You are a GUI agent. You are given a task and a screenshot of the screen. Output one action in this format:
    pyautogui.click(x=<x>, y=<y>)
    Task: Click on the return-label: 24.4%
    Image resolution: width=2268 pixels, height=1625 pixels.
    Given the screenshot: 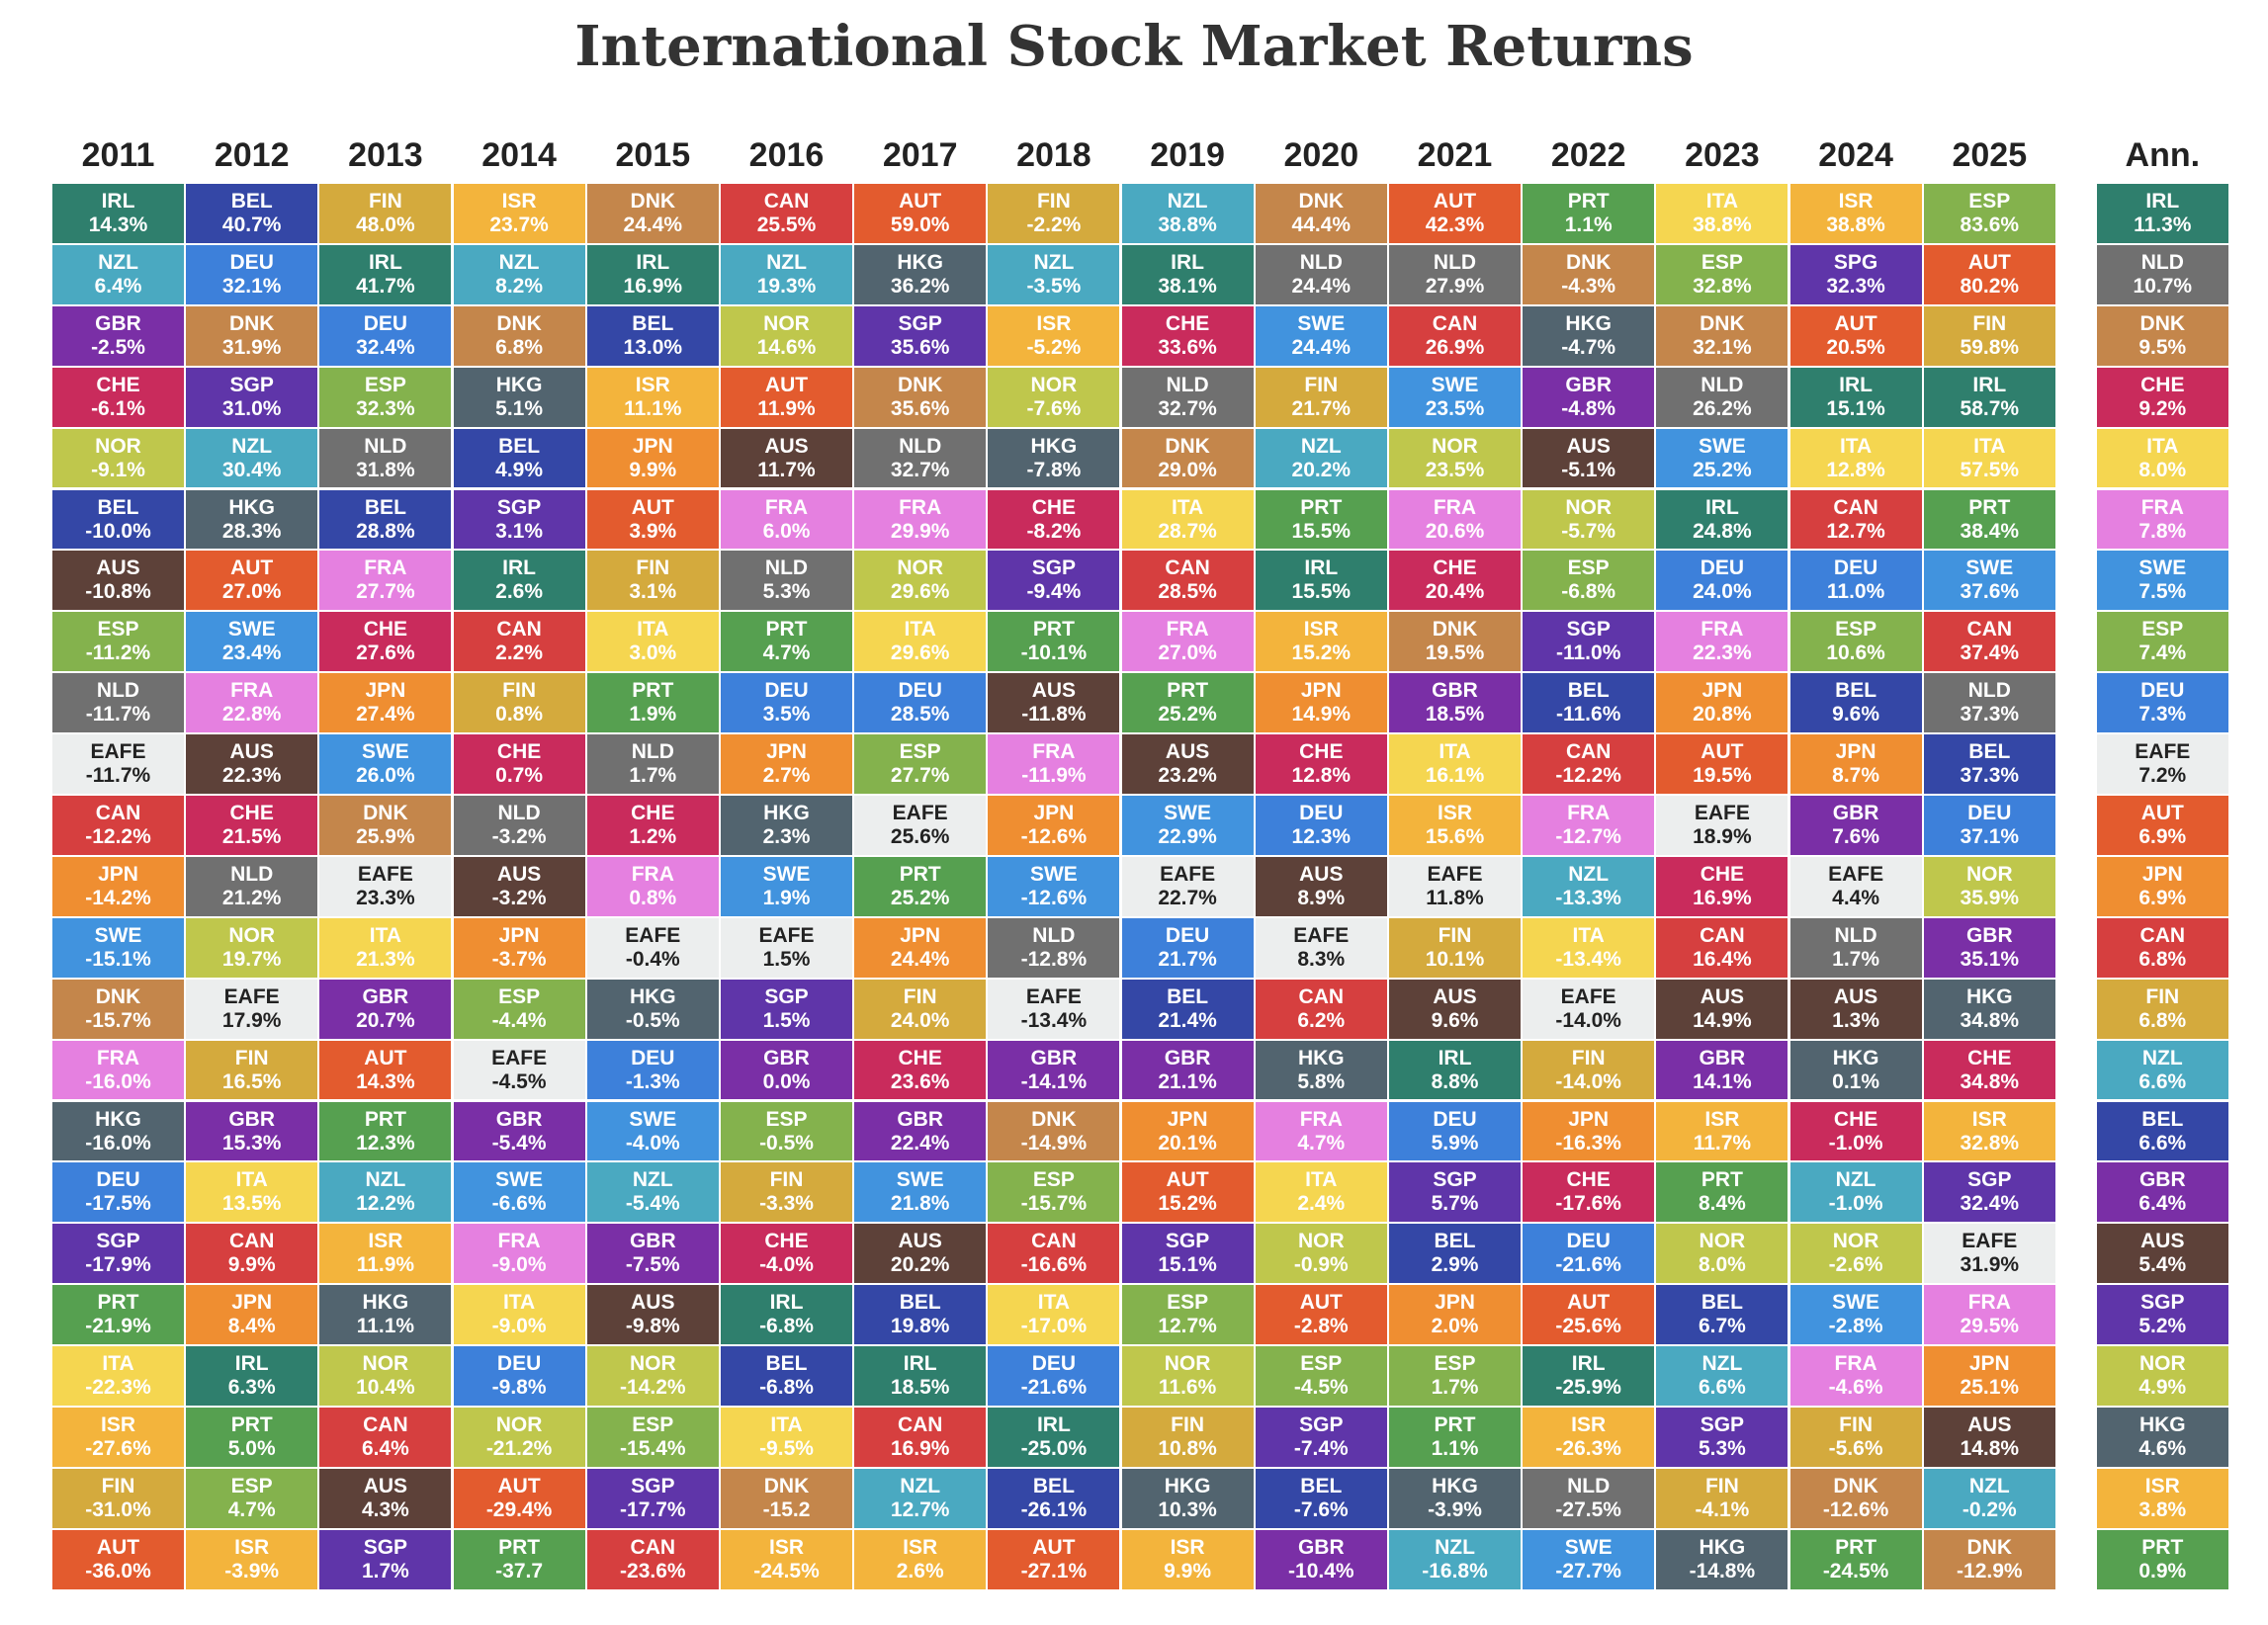 What is the action you would take?
    pyautogui.click(x=1322, y=286)
    